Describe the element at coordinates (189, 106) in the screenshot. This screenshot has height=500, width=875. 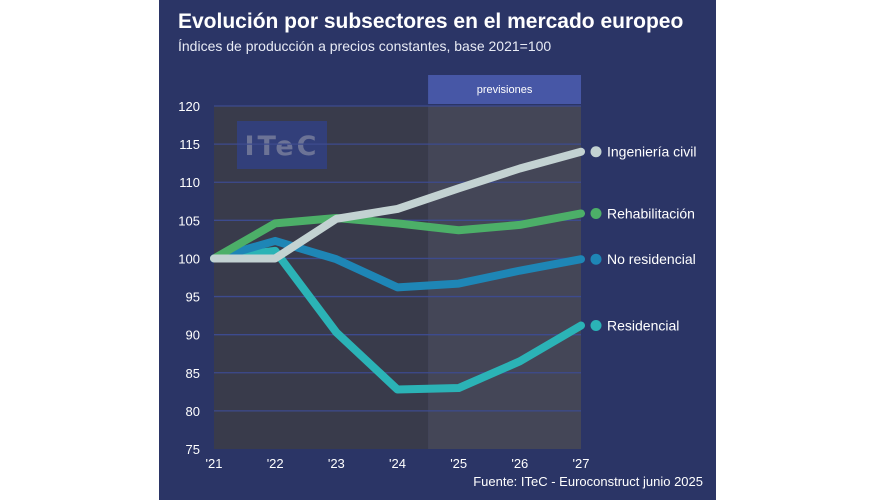
I see `y-tick-label: 120` at that location.